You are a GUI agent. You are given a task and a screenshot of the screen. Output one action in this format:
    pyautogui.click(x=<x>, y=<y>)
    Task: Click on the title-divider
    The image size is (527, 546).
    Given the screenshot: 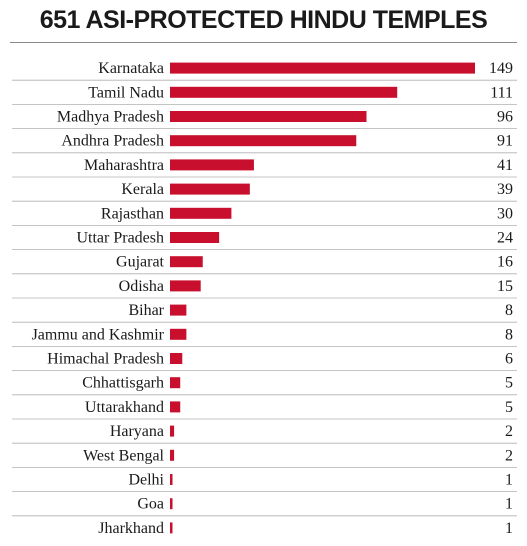 What is the action you would take?
    pyautogui.click(x=263, y=42)
    